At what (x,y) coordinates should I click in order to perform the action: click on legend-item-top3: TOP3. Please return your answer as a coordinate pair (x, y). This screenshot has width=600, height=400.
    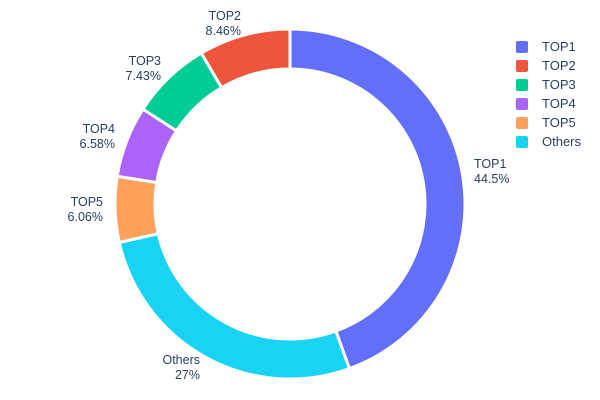
    Looking at the image, I should click on (548, 84).